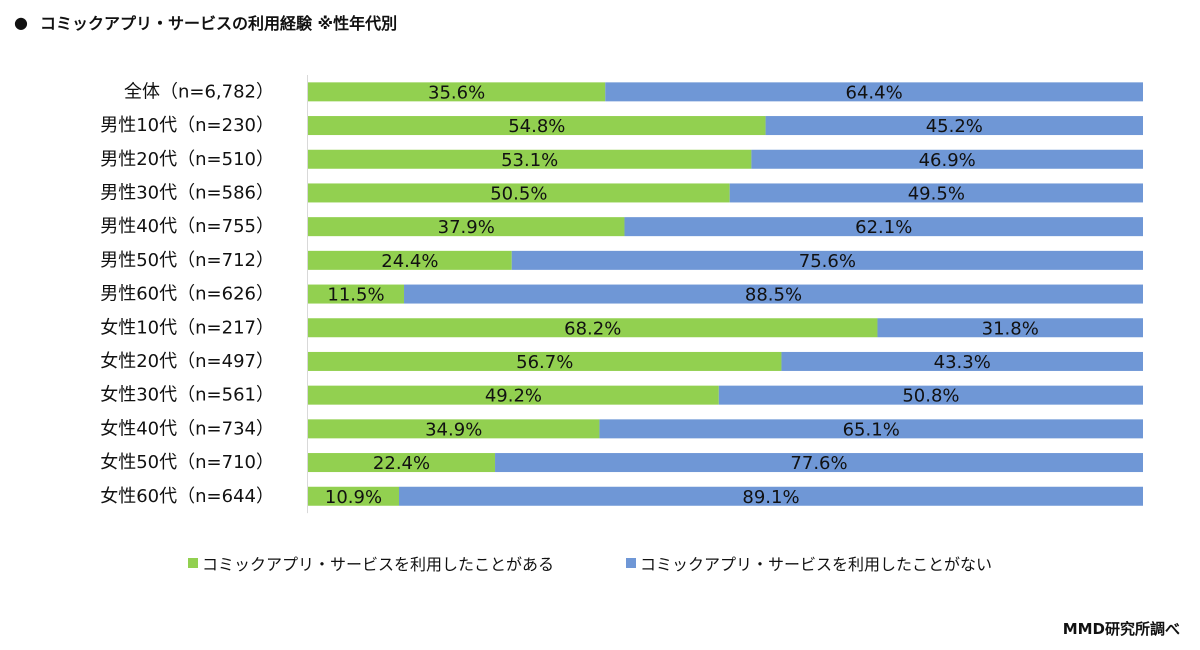  I want to click on data-label-used: 37.9%, so click(466, 227).